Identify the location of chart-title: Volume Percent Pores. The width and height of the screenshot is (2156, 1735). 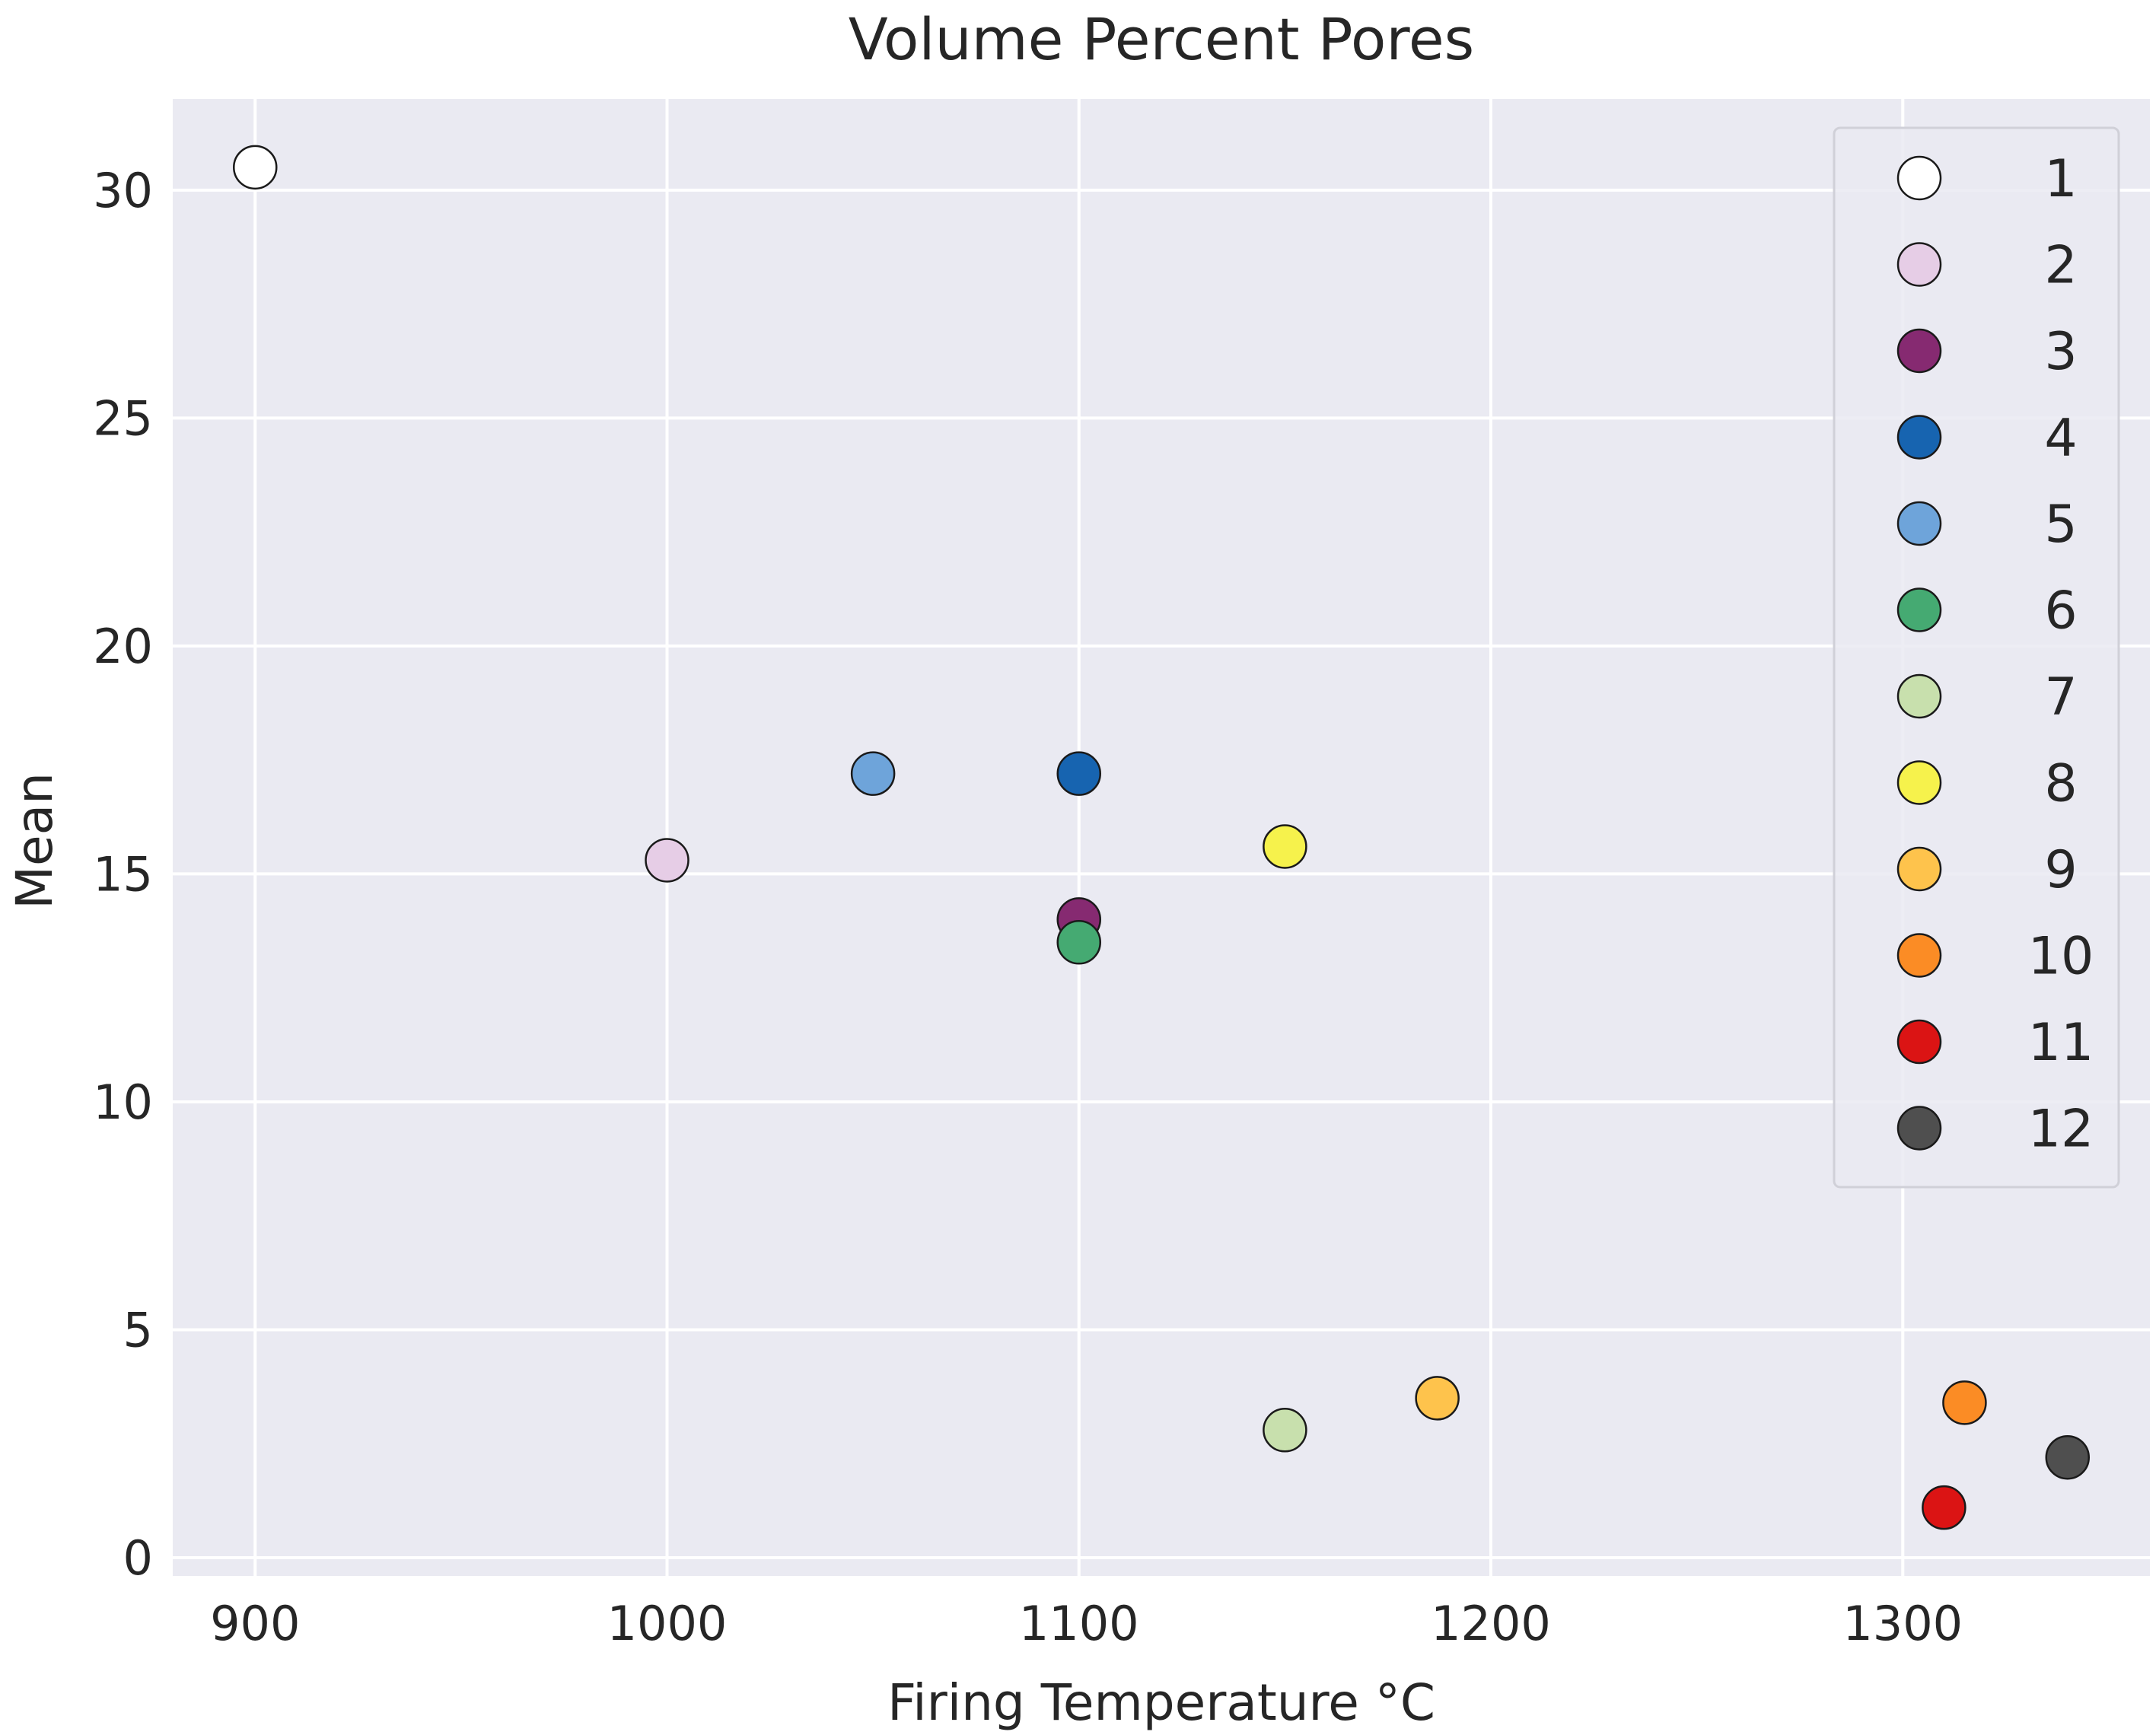
(1162, 39).